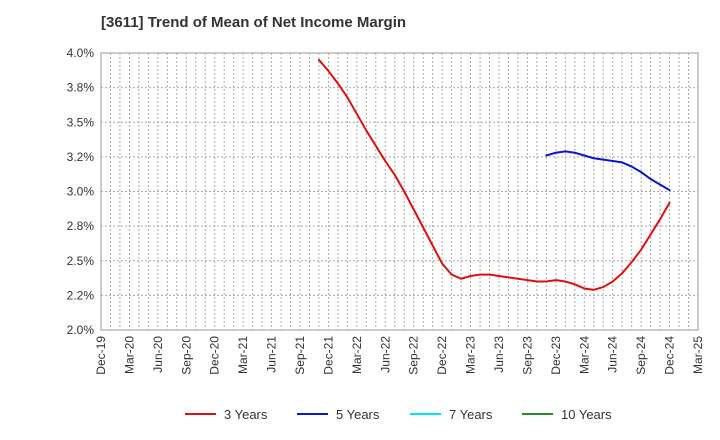 The width and height of the screenshot is (720, 440). I want to click on y-tick-label: 3.0%, so click(81, 192).